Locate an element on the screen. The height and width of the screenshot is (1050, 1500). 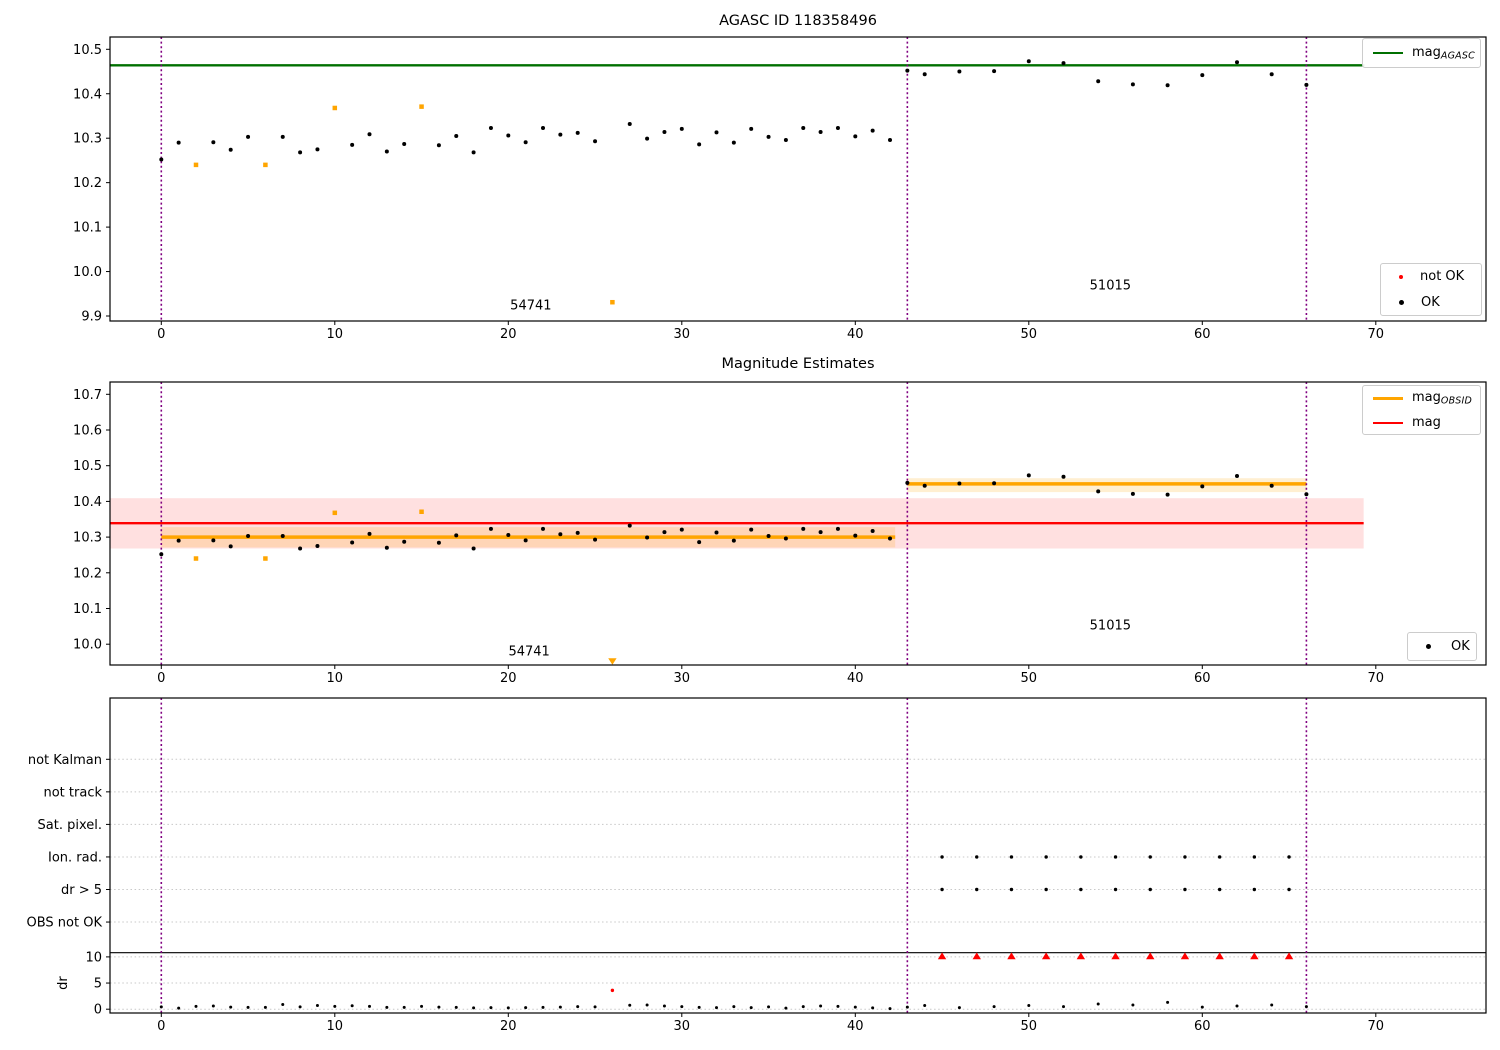
flag-category-label: not Kalman is located at coordinates (65, 760).